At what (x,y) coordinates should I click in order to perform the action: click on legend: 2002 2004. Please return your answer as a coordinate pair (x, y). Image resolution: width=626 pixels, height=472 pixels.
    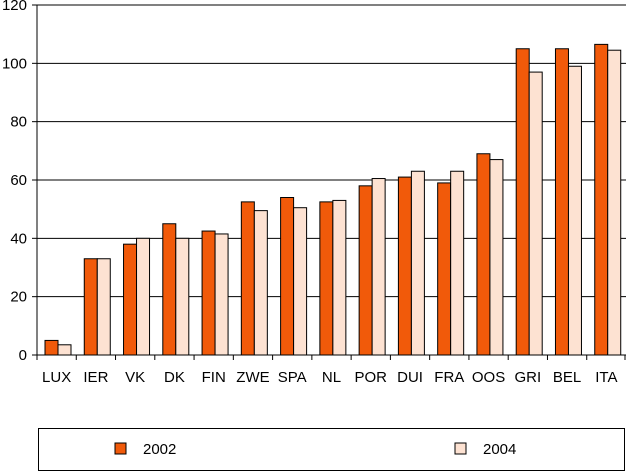
    Looking at the image, I should click on (331, 449).